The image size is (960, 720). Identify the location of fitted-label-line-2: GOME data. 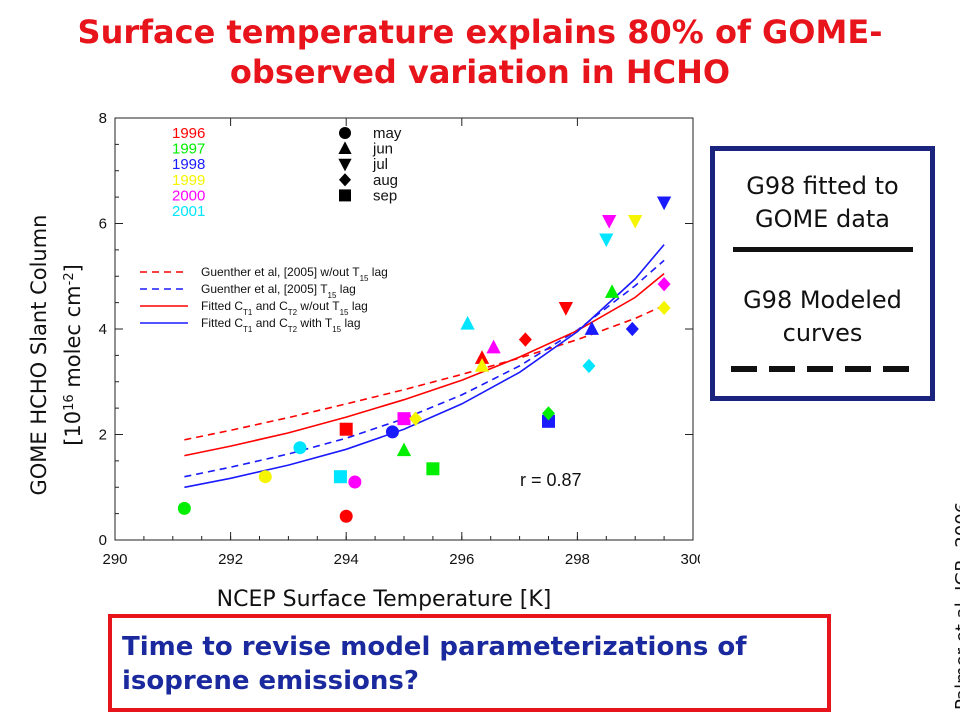
(822, 219).